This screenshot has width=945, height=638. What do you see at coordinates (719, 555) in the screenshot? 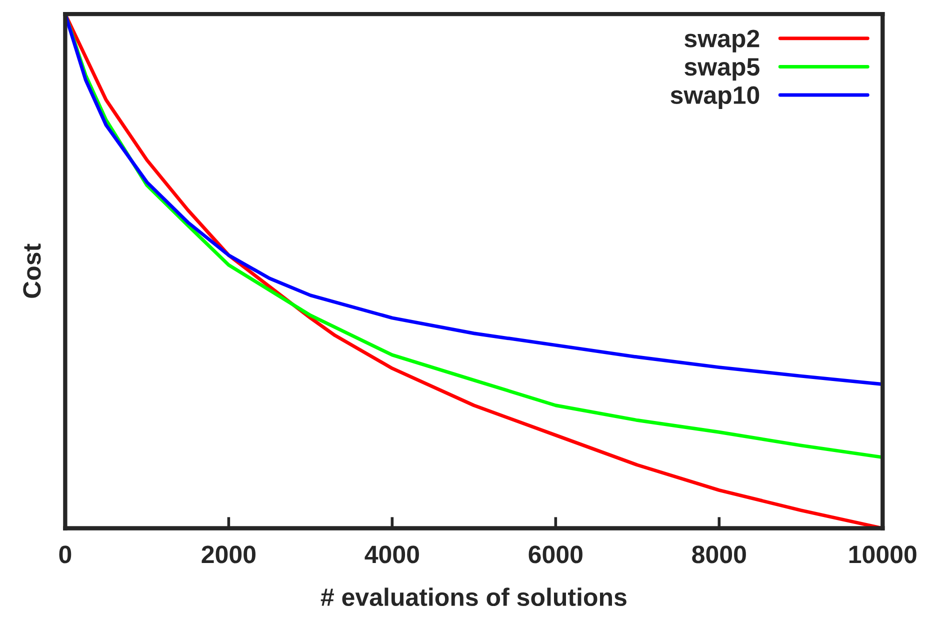
I see `x-tick-label: 8000` at bounding box center [719, 555].